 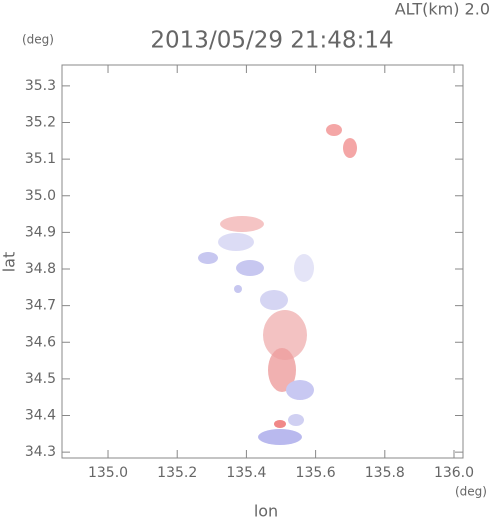 I want to click on x-tick-label: 135.8, so click(x=385, y=473).